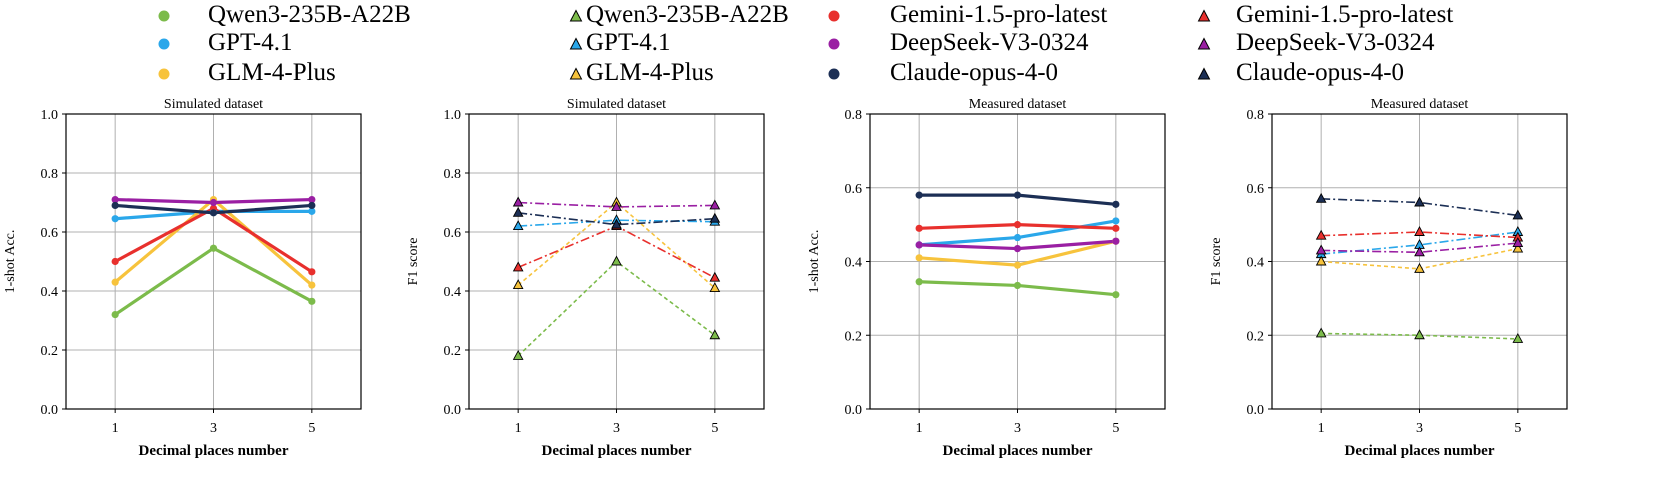  Describe the element at coordinates (974, 72) in the screenshot. I see `legend-label-claude-opus-4-0: Claude-opus-4-0` at that location.